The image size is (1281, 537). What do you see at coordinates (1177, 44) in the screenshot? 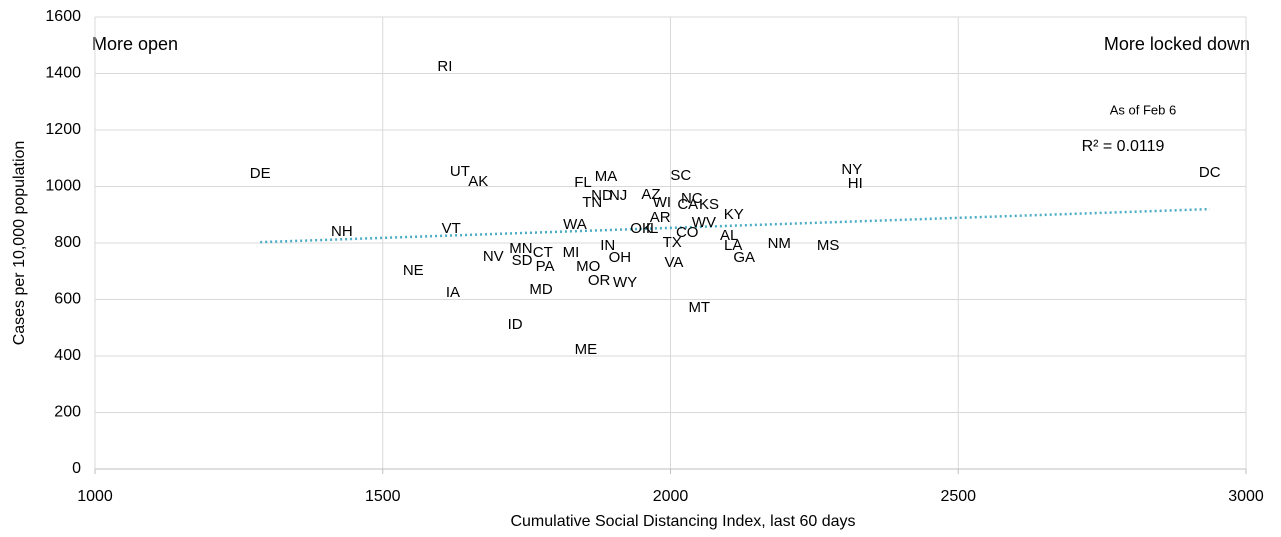
I see `annotation: More locked down` at bounding box center [1177, 44].